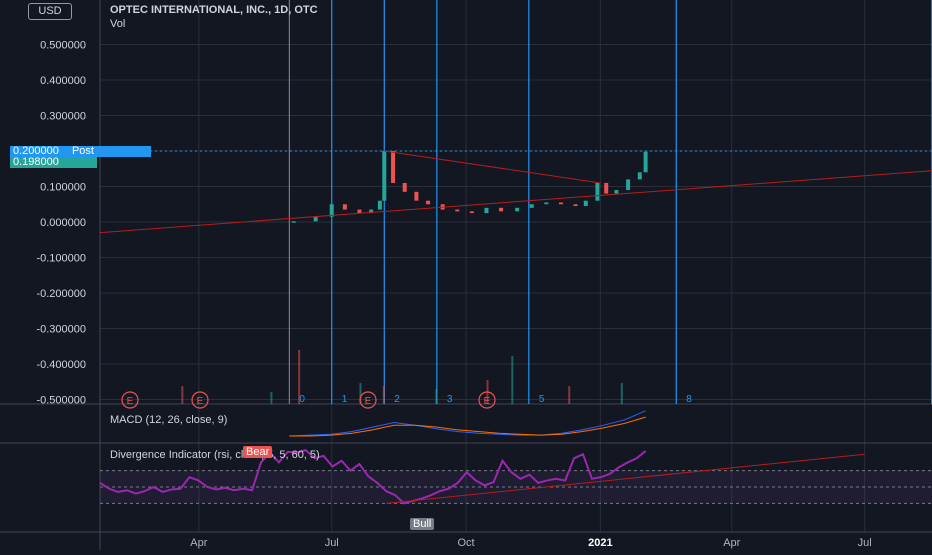  I want to click on divergence-trend-line, so click(625, 478).